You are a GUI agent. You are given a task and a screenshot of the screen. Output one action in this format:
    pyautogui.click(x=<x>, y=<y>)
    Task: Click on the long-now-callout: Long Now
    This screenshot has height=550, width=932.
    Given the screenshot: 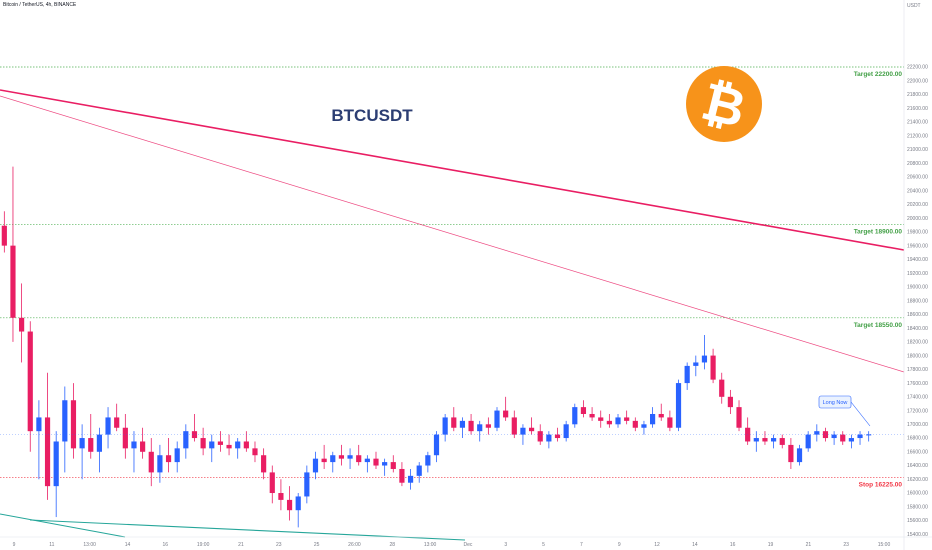 What is the action you would take?
    pyautogui.click(x=844, y=411)
    